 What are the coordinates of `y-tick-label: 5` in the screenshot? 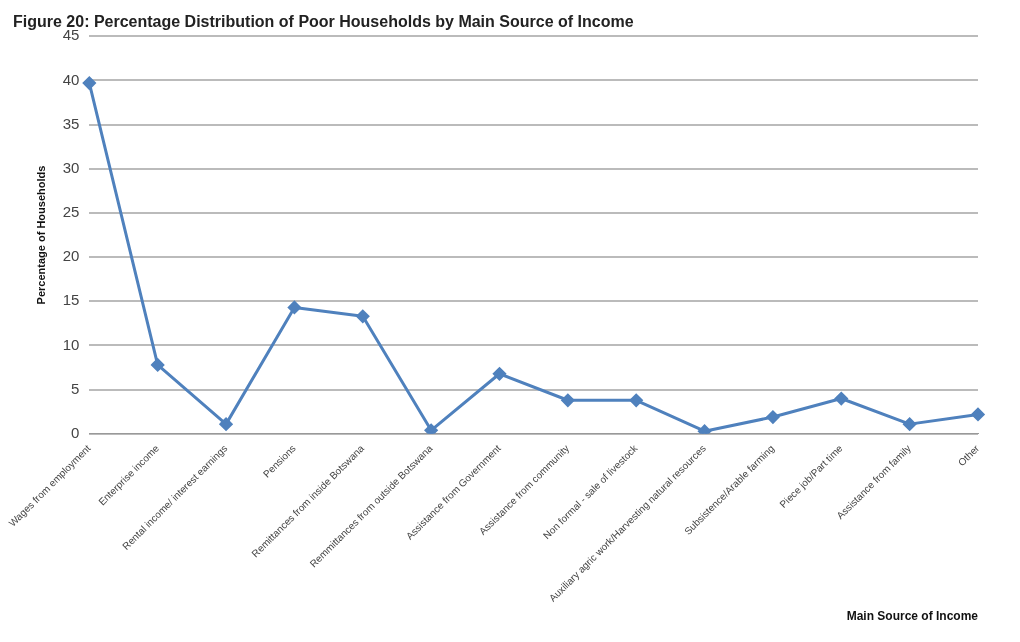 It's located at (75, 388).